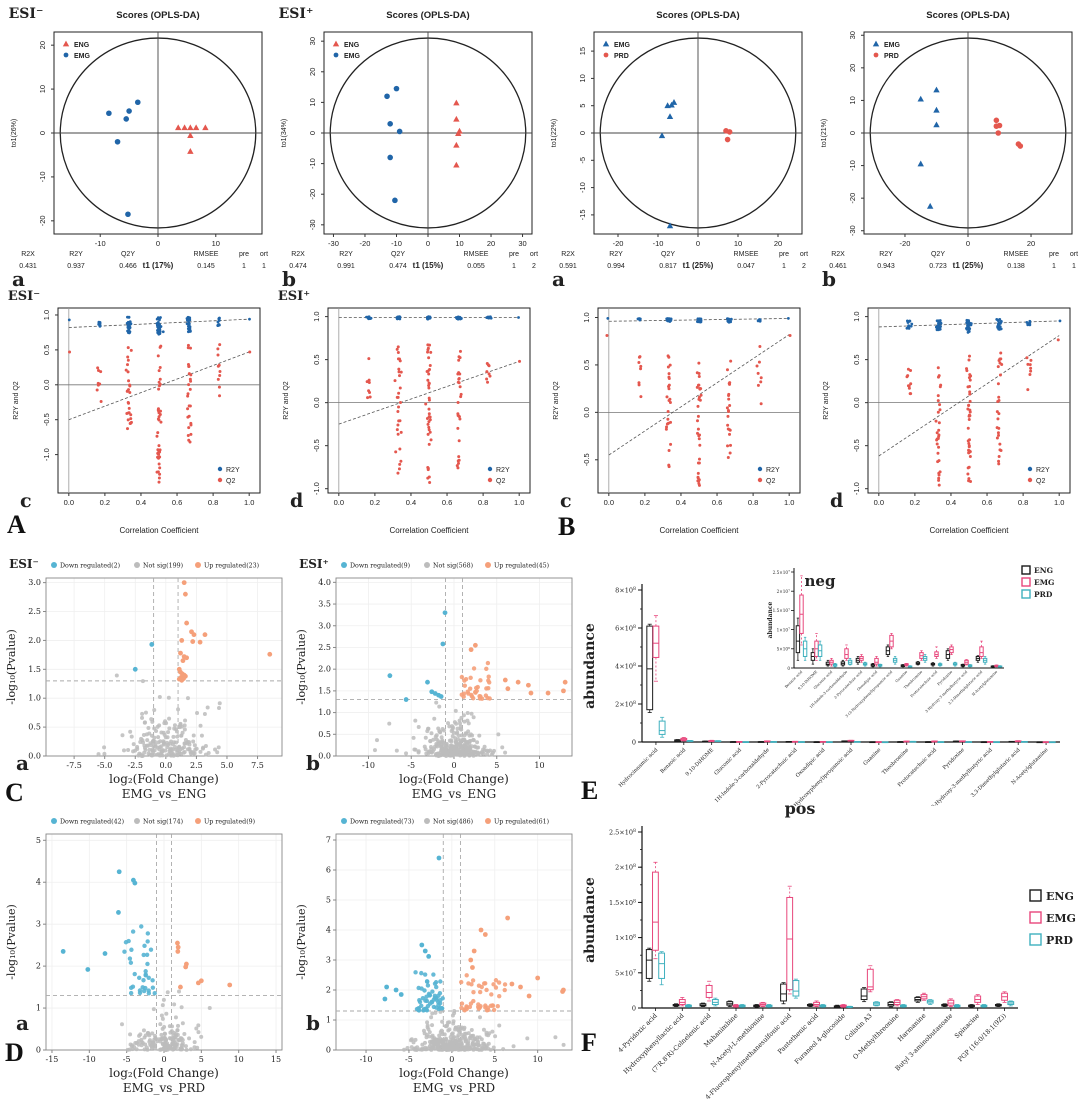  I want to click on svg-text: 6×108, so click(625, 628).